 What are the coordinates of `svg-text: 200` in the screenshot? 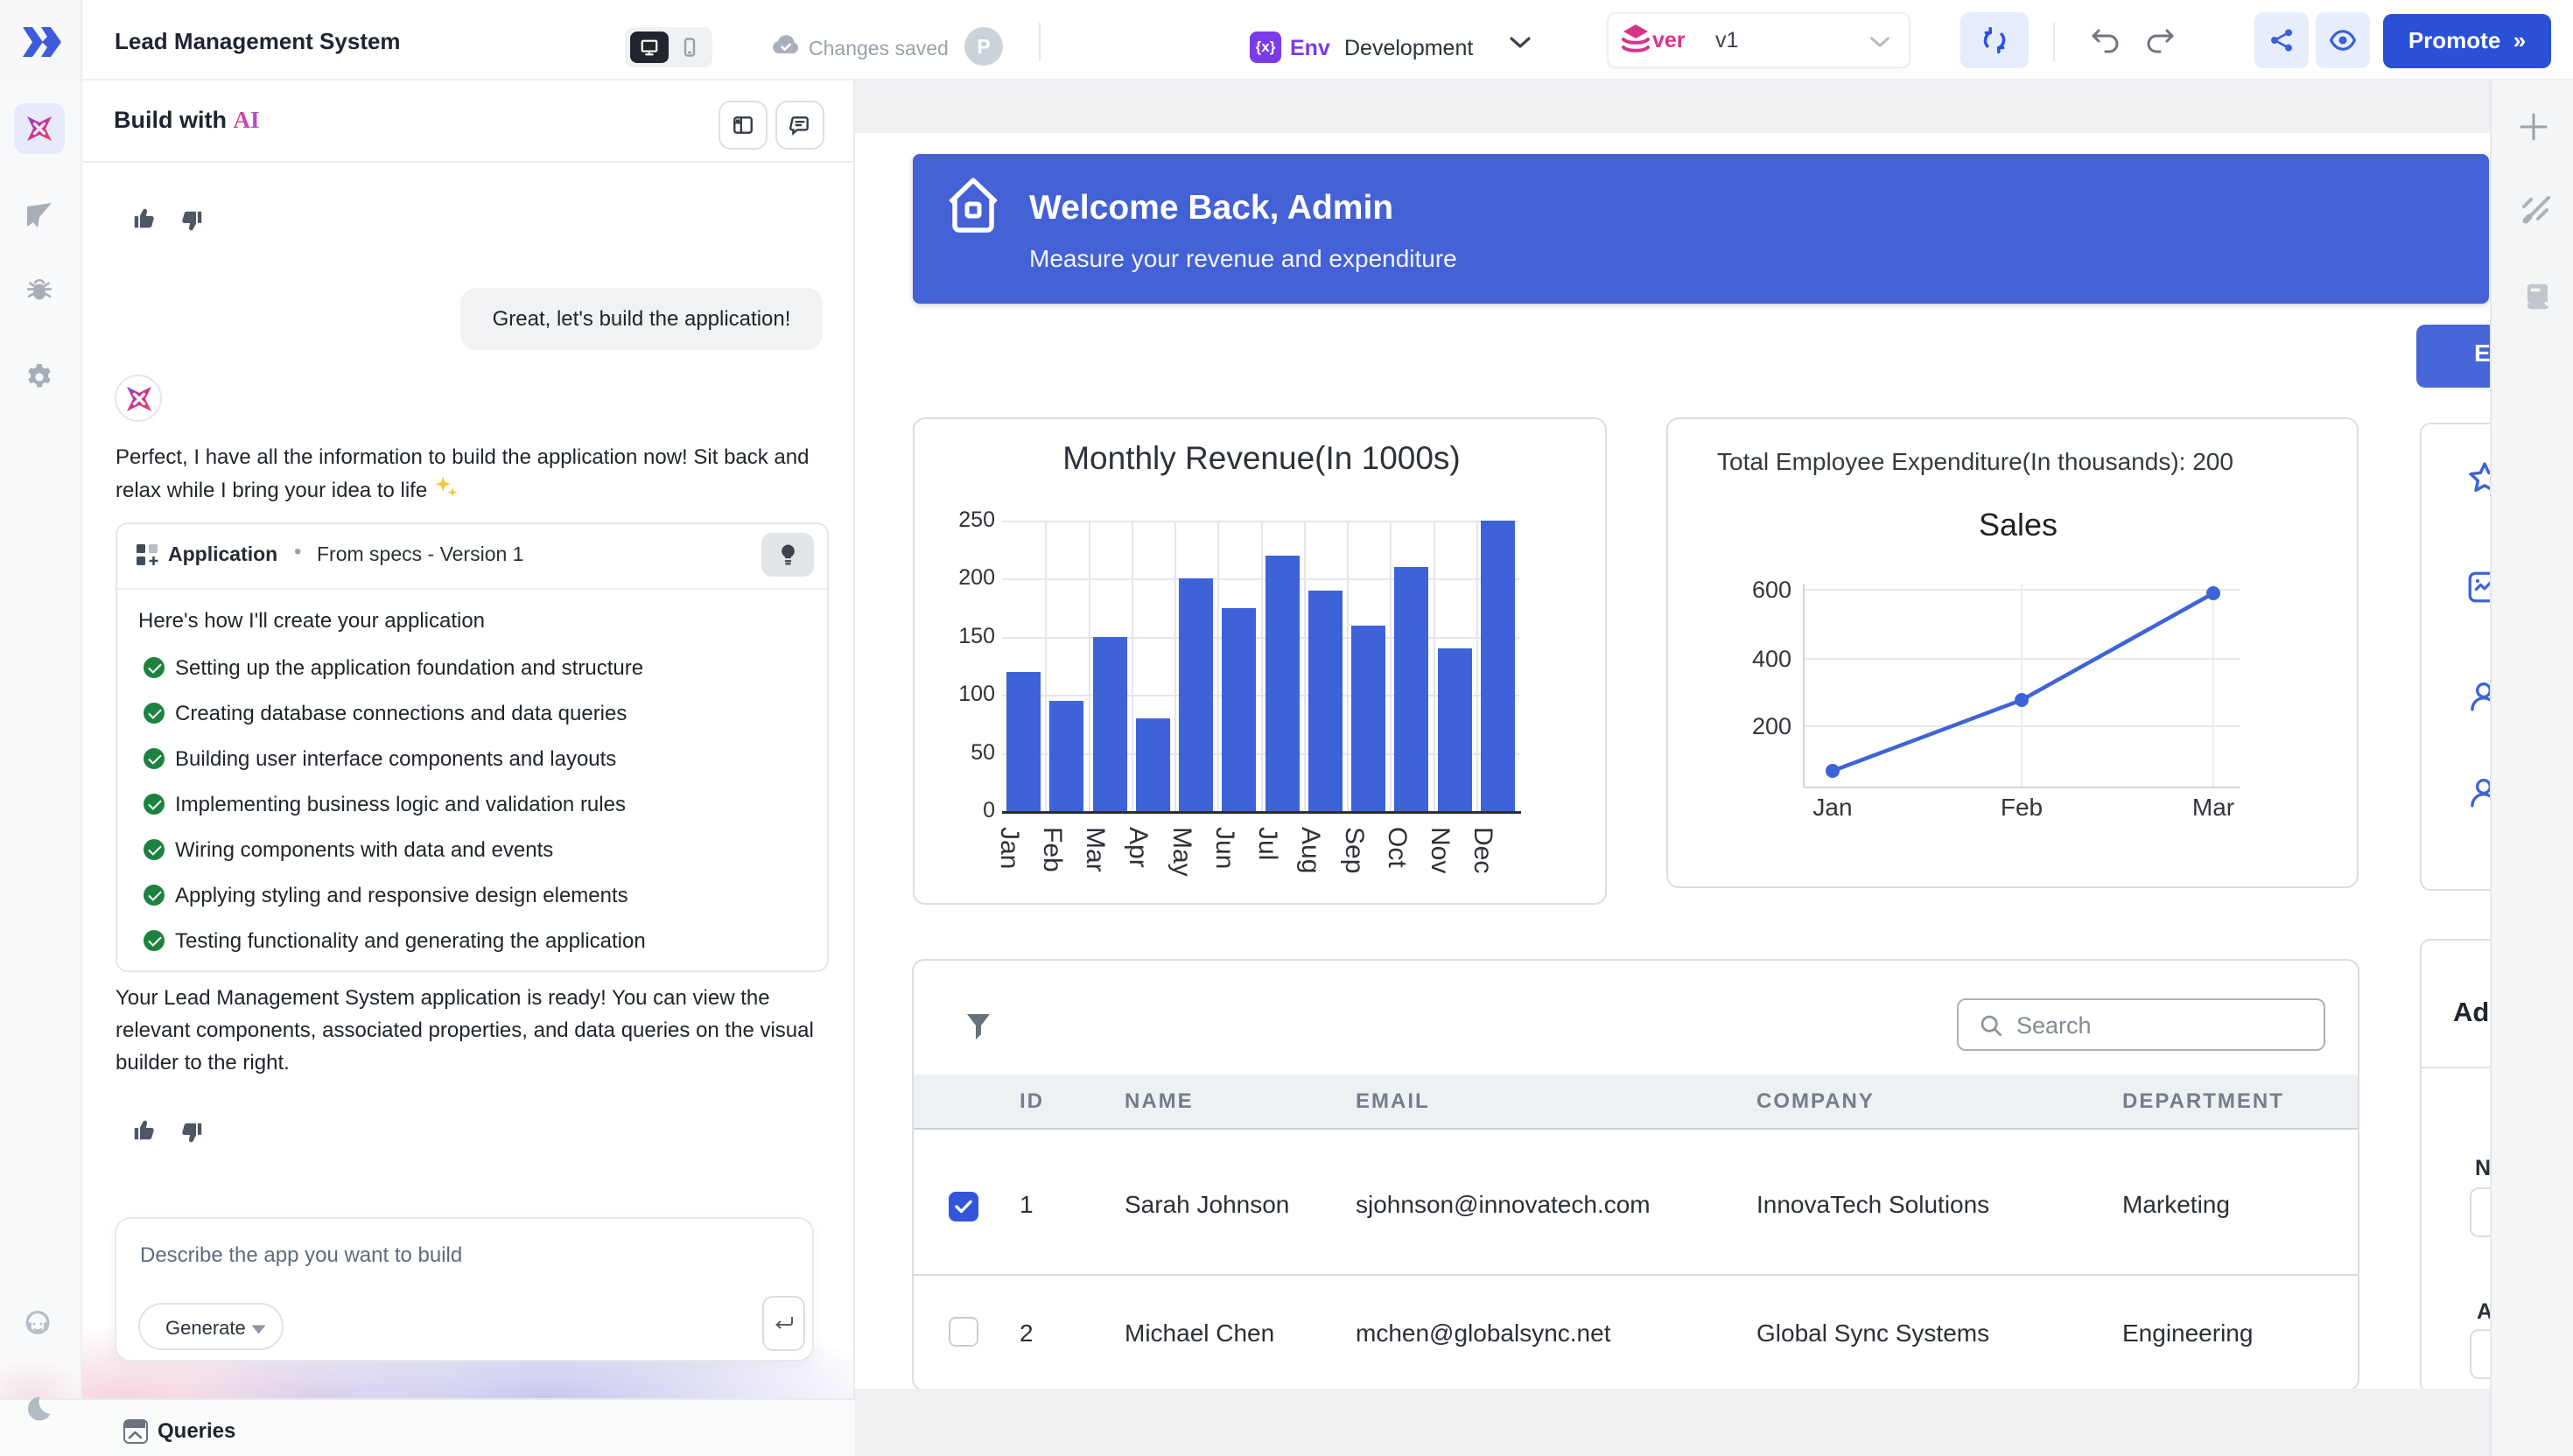 It's located at (1771, 726).